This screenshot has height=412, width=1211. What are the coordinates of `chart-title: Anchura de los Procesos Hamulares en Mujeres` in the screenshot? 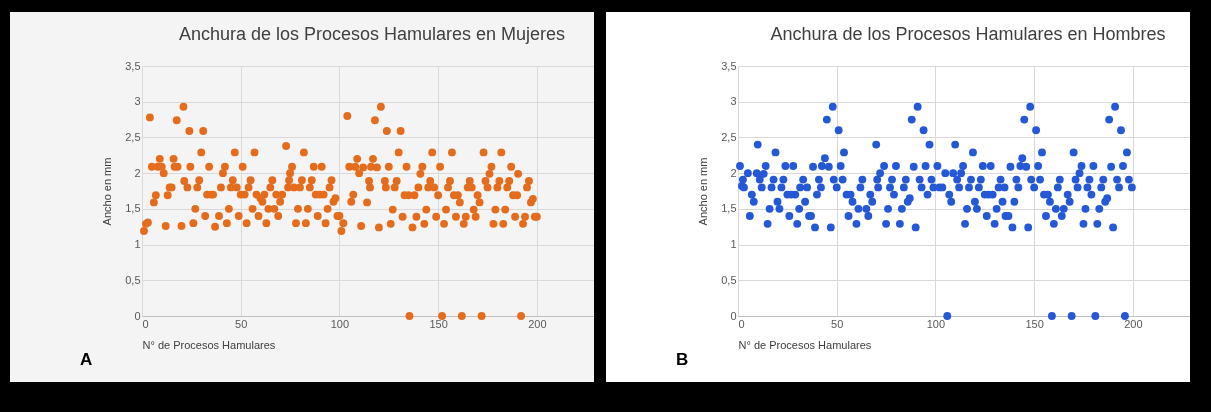 It's located at (372, 34).